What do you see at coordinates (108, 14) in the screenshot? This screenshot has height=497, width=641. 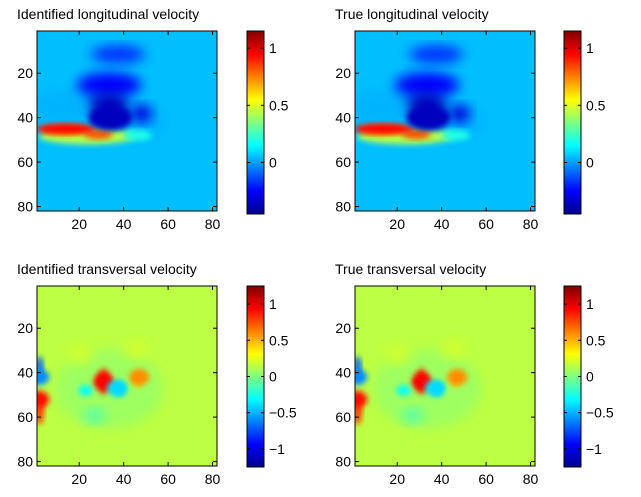 I see `chart-title: Identified longitudinal velocity` at bounding box center [108, 14].